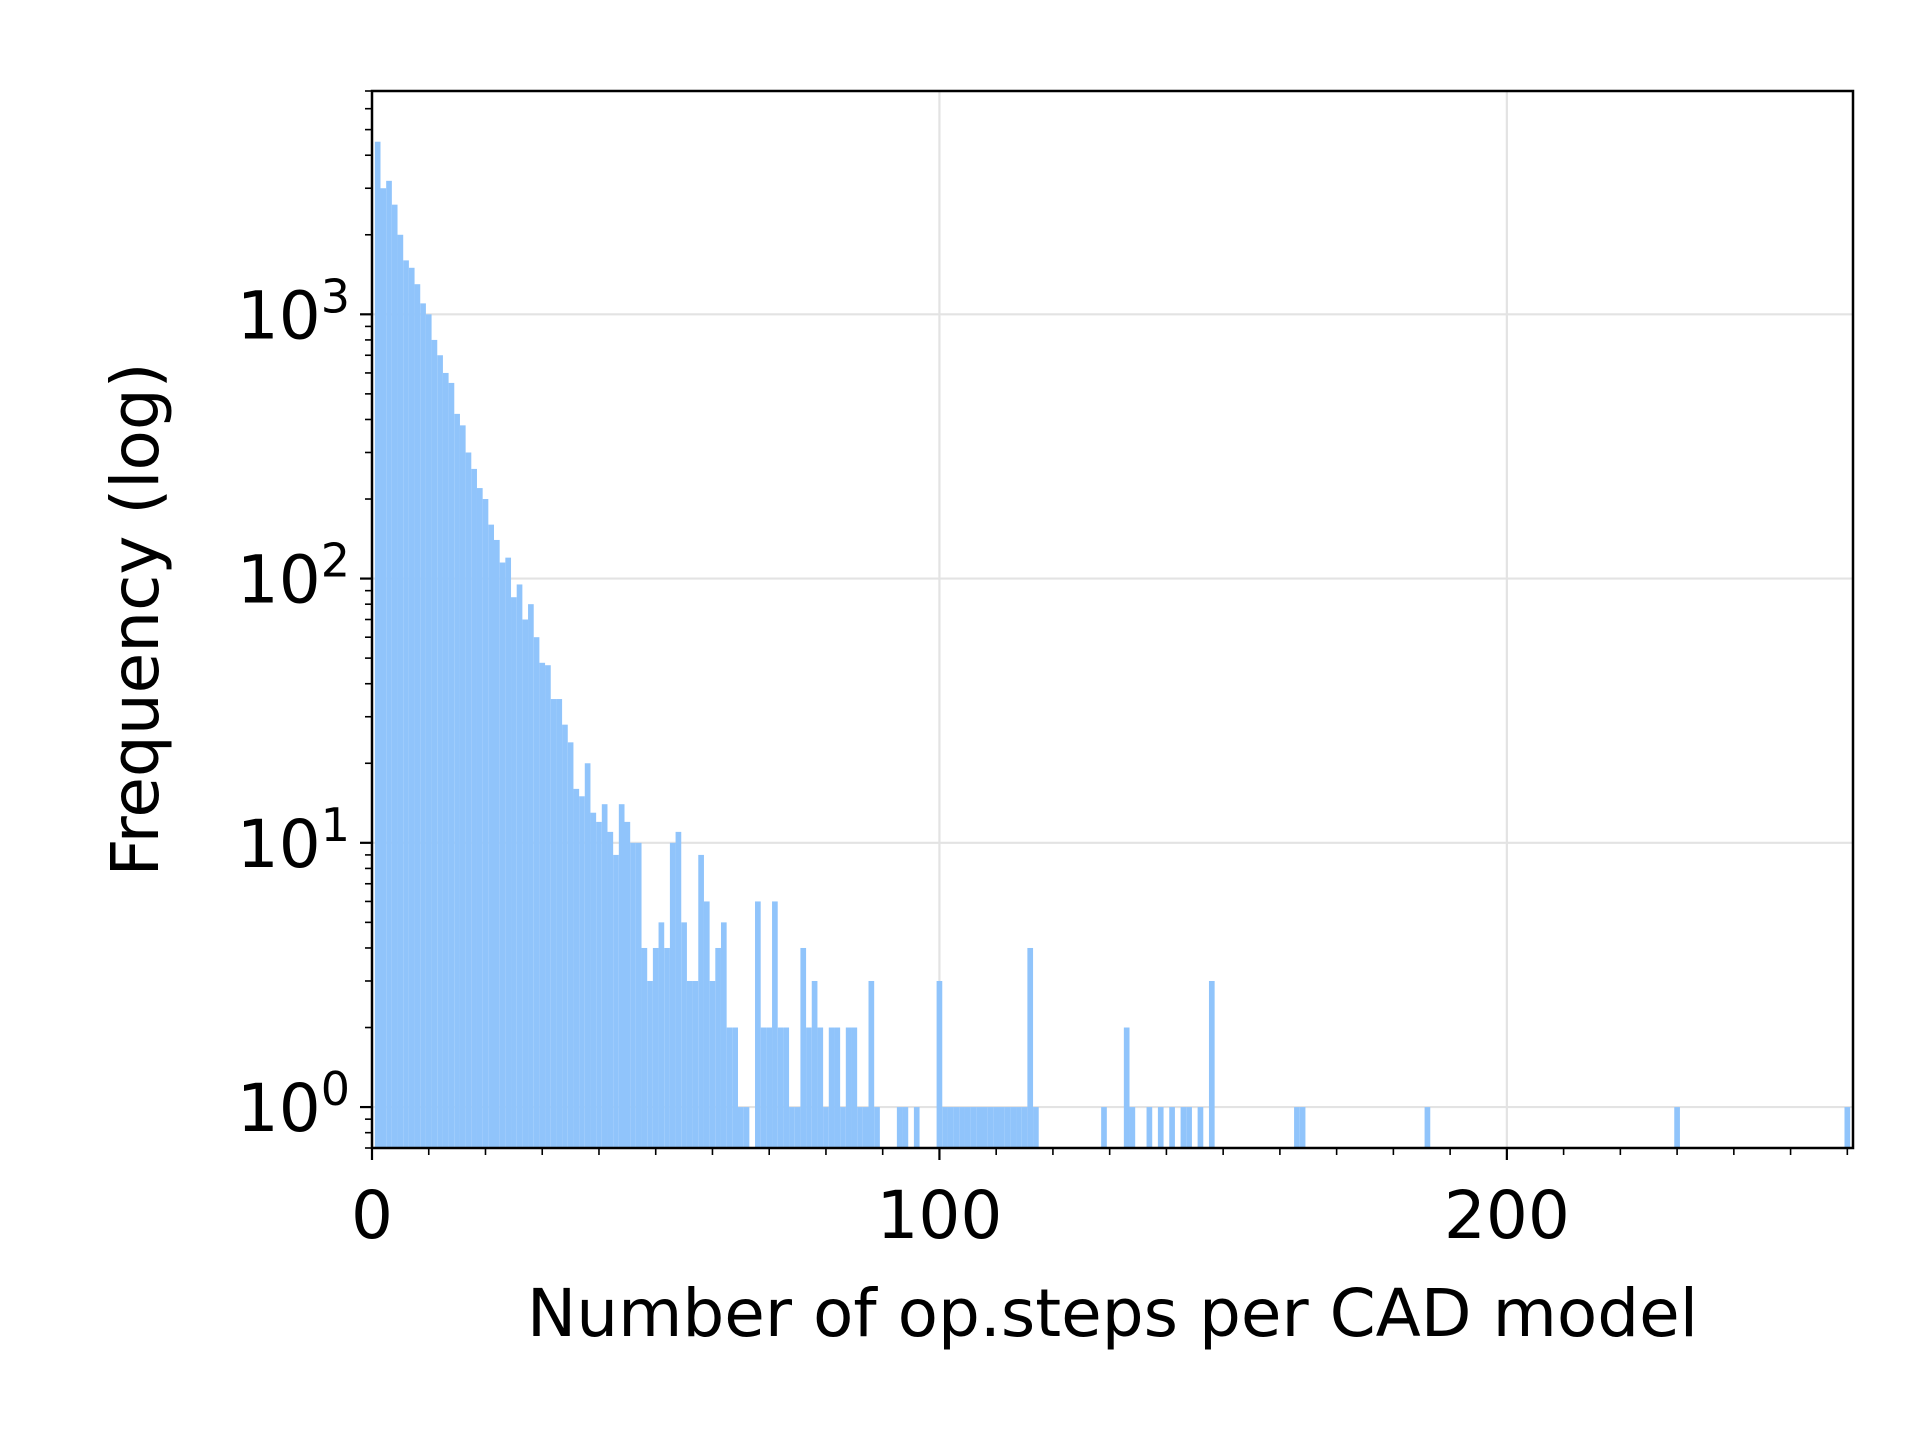 Image resolution: width=1920 pixels, height=1440 pixels. What do you see at coordinates (135, 619) in the screenshot?
I see `y-axis-label: Frequency (log)` at bounding box center [135, 619].